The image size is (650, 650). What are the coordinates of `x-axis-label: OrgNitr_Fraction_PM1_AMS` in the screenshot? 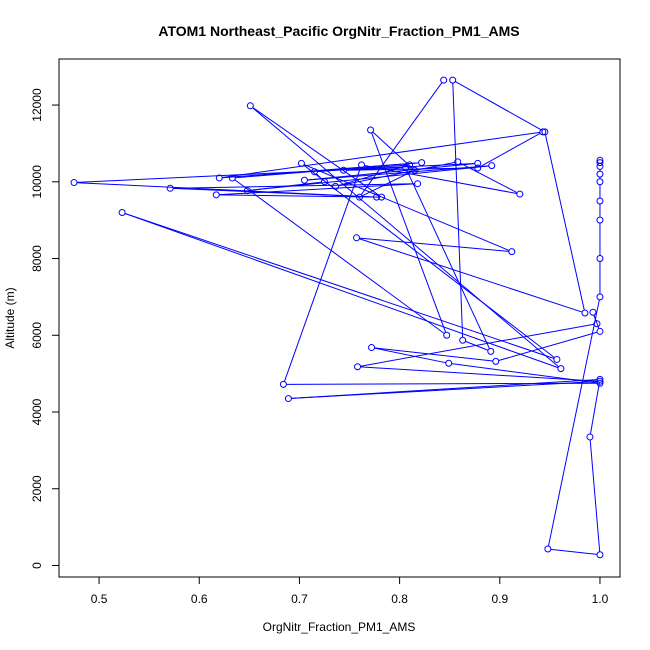 It's located at (339, 627).